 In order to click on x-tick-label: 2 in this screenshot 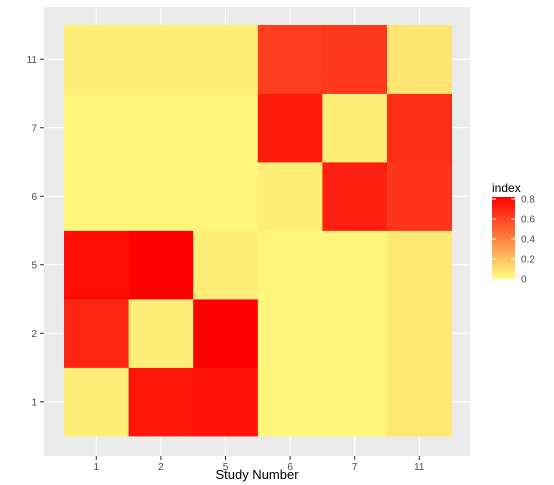, I will do `click(161, 467)`.